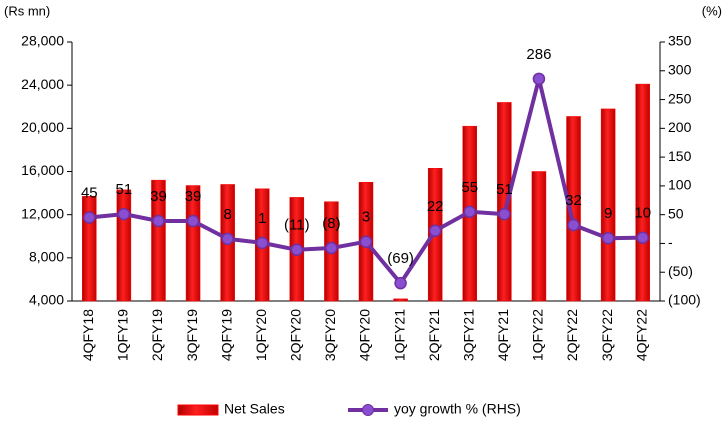  Describe the element at coordinates (670, 242) in the screenshot. I see `y2-tick-label: -` at that location.